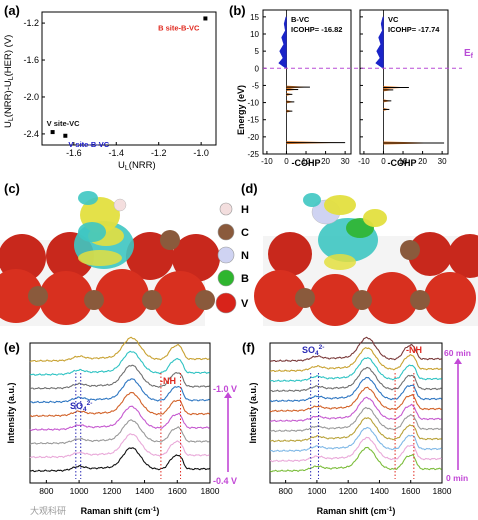 The width and height of the screenshot is (478, 520). Describe the element at coordinates (9, 81) in the screenshot. I see `panel-a-ylabel: UL(NRR)-UL(HER) (V)` at that location.